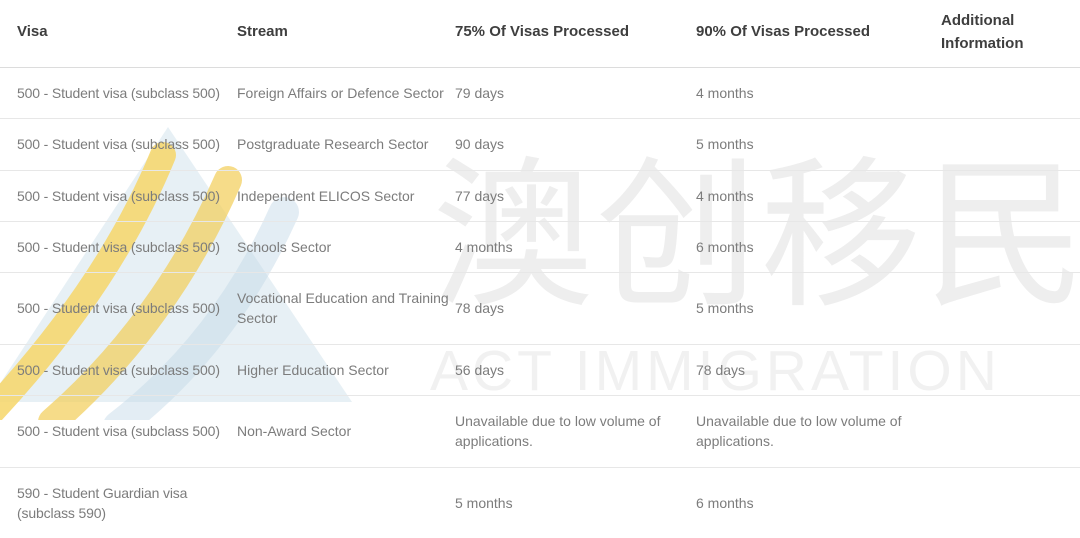 Image resolution: width=1080 pixels, height=538 pixels. I want to click on column-header-stream: Stream, so click(346, 34).